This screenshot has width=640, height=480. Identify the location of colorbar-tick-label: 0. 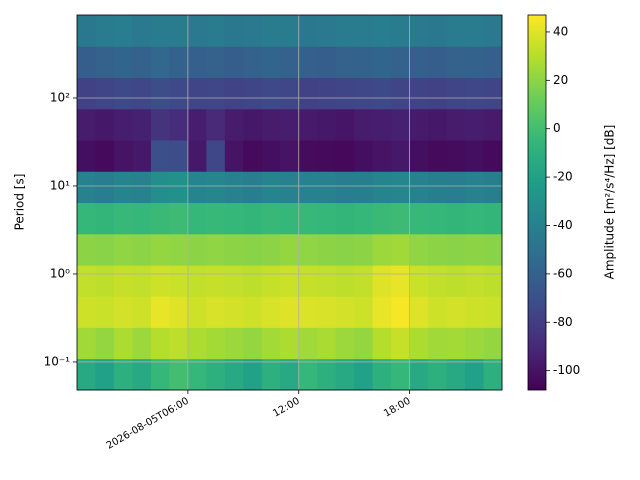
(557, 128).